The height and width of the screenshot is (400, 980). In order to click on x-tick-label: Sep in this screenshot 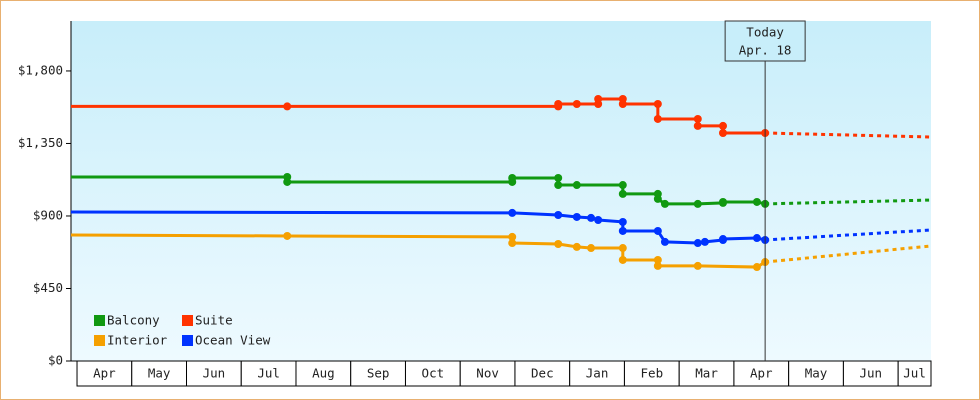, I will do `click(378, 373)`.